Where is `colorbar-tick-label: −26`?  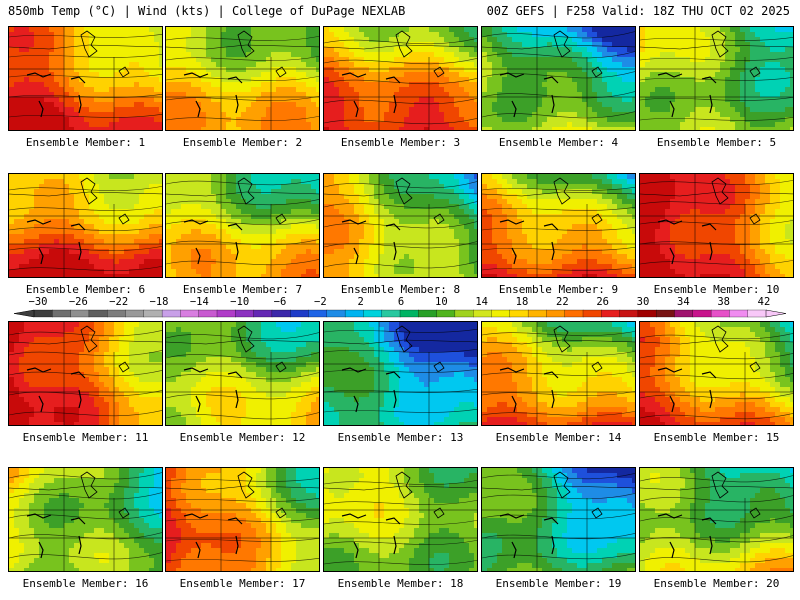
colorbar-tick-label: −26 is located at coordinates (78, 302).